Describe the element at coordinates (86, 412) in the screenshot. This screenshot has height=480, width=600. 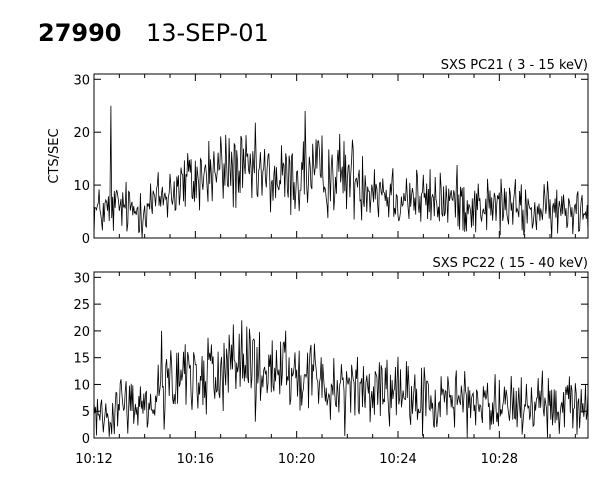
I see `y-tick-label: 5` at that location.